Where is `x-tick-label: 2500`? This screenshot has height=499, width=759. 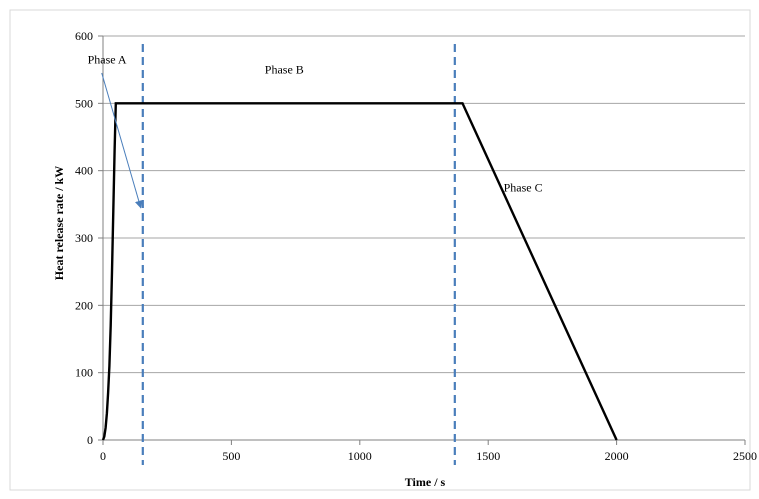 x-tick-label: 2500 is located at coordinates (745, 456).